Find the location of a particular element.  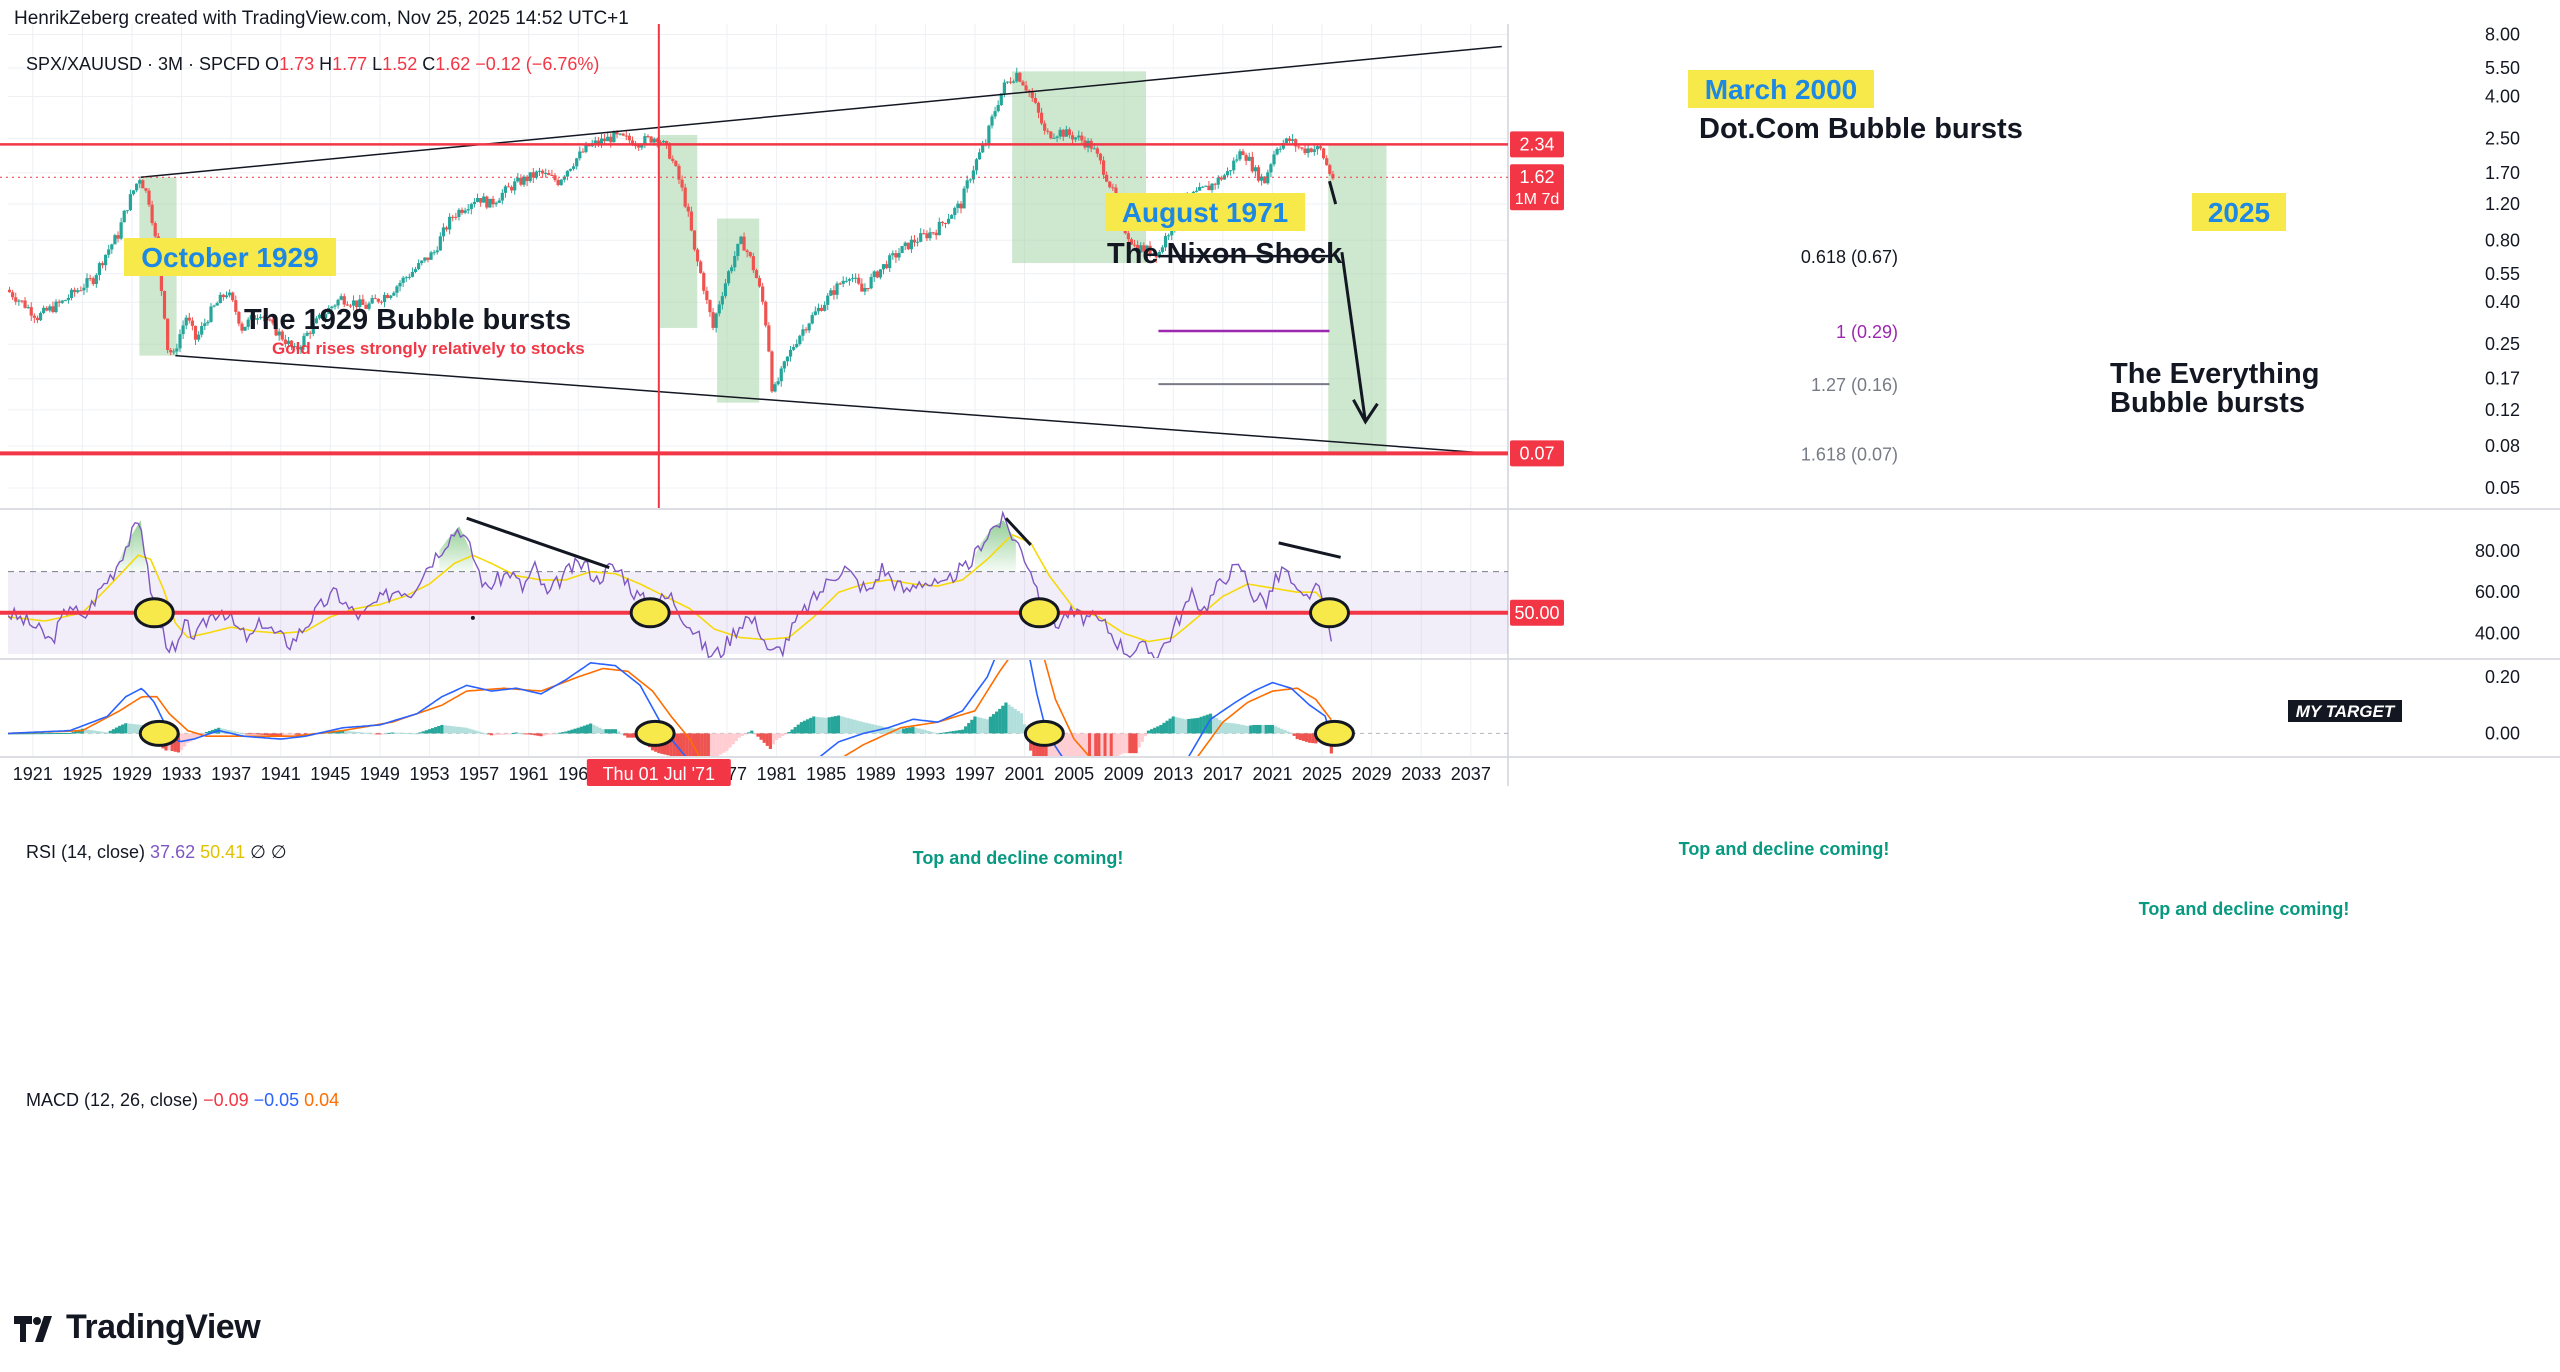

tradingview-logo: TradingView is located at coordinates (137, 1327).